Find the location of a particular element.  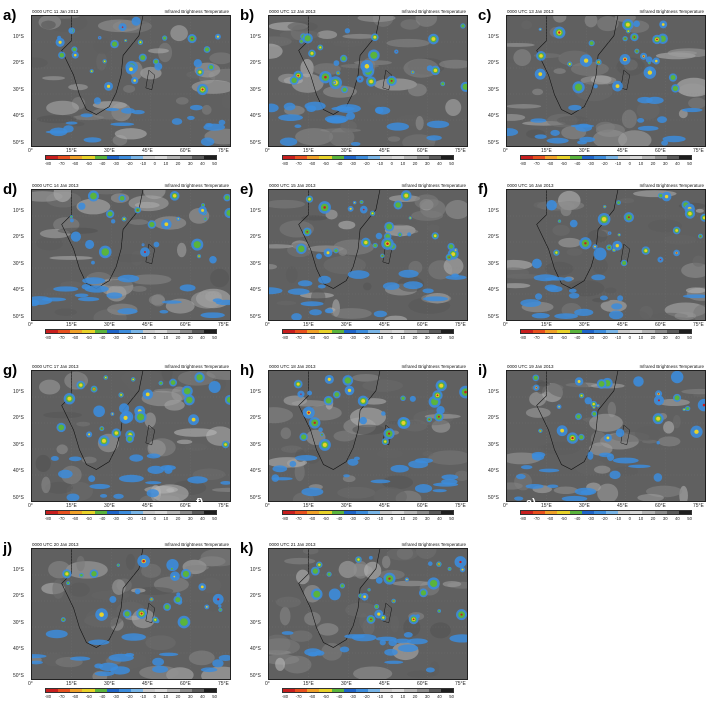

panel-label: h) is located at coordinates (247, 370).